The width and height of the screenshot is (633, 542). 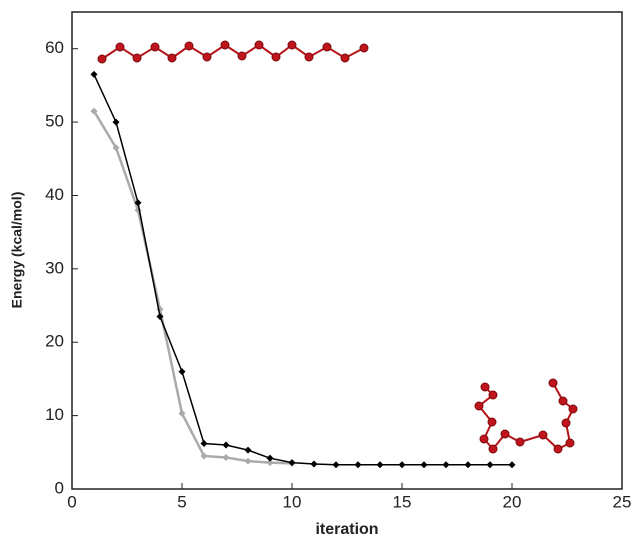 What do you see at coordinates (54, 267) in the screenshot?
I see `y-tick-label: 30` at bounding box center [54, 267].